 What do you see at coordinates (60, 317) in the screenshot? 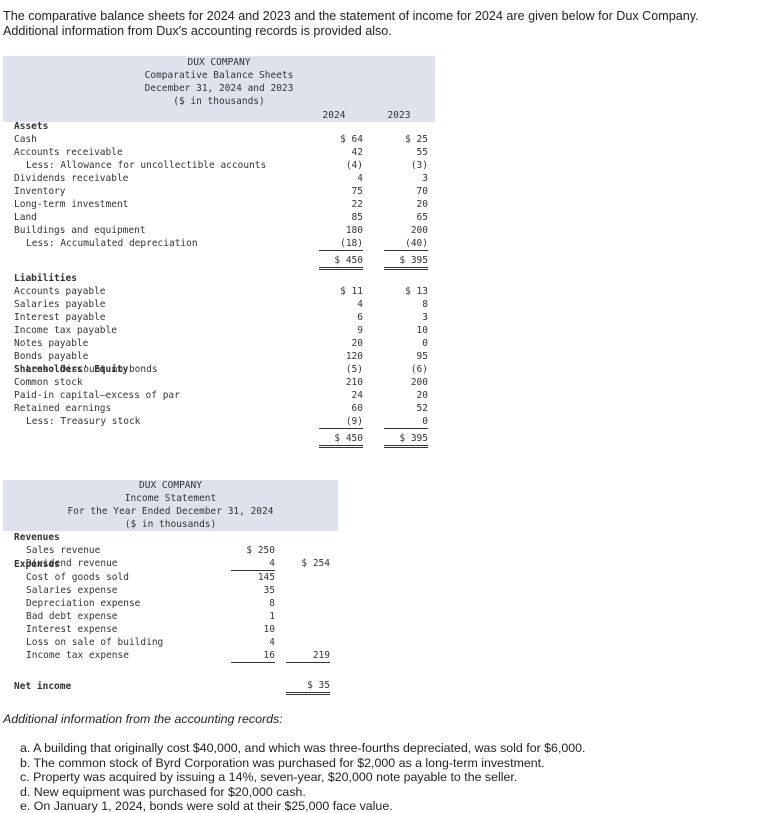
I see `row-label: Interest payable` at bounding box center [60, 317].